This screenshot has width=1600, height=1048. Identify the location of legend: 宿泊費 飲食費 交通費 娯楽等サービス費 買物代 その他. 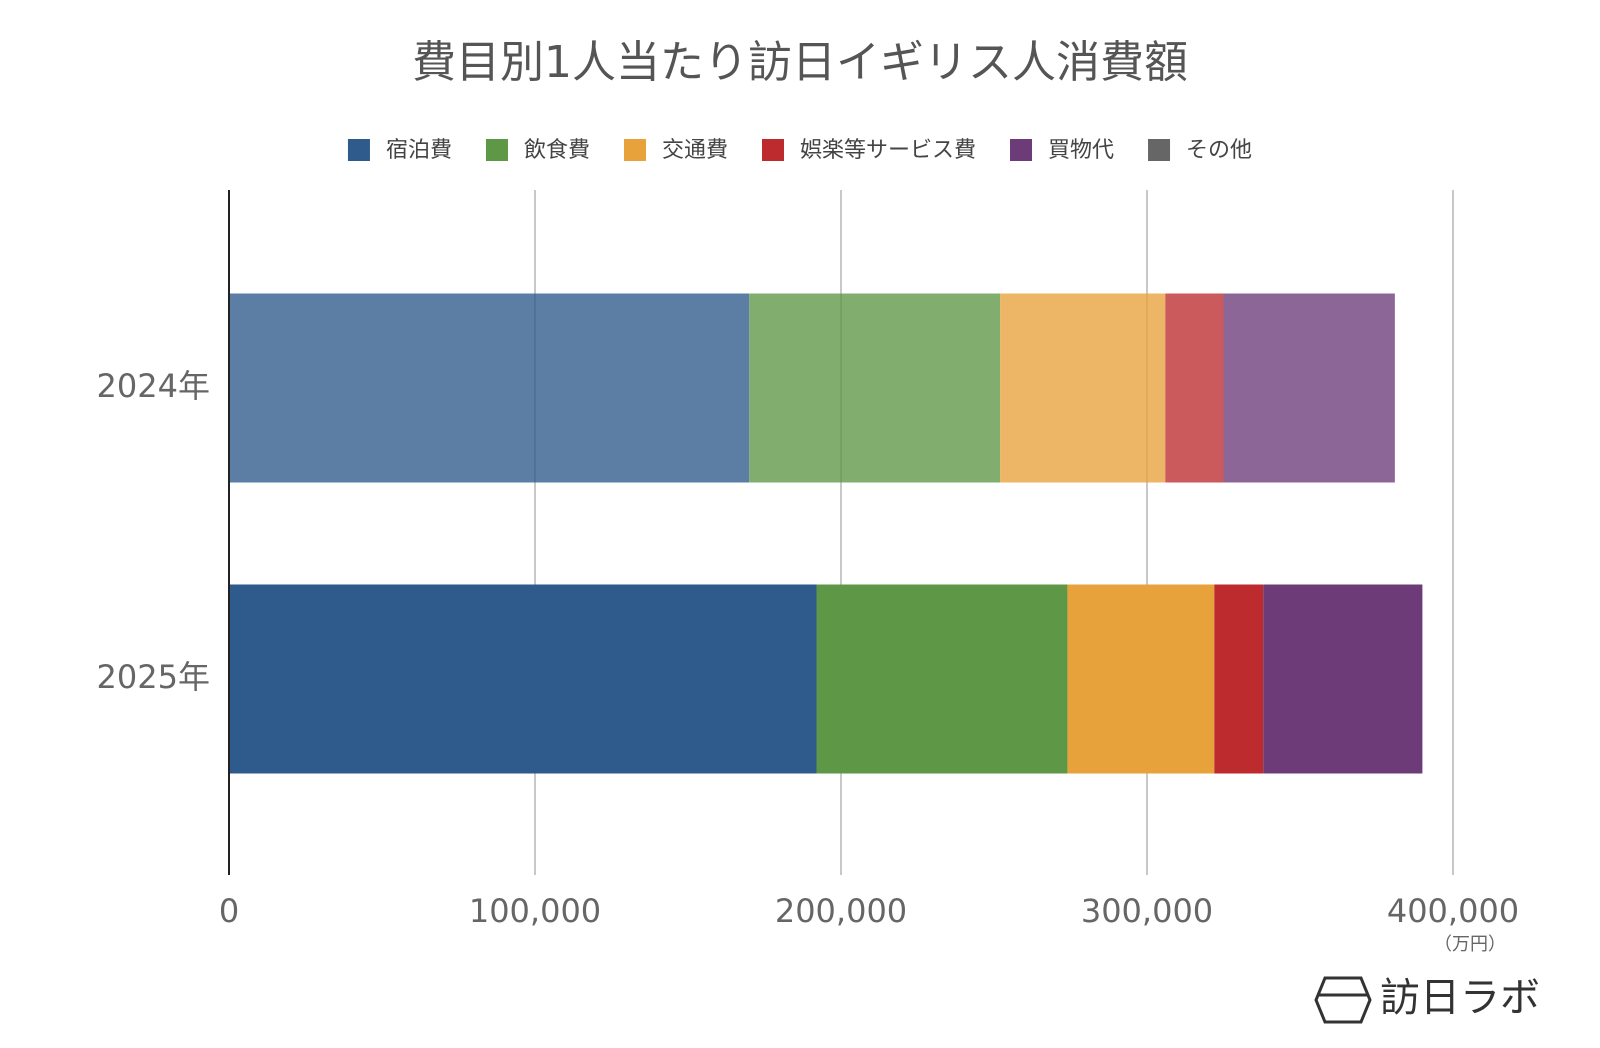
(799, 150).